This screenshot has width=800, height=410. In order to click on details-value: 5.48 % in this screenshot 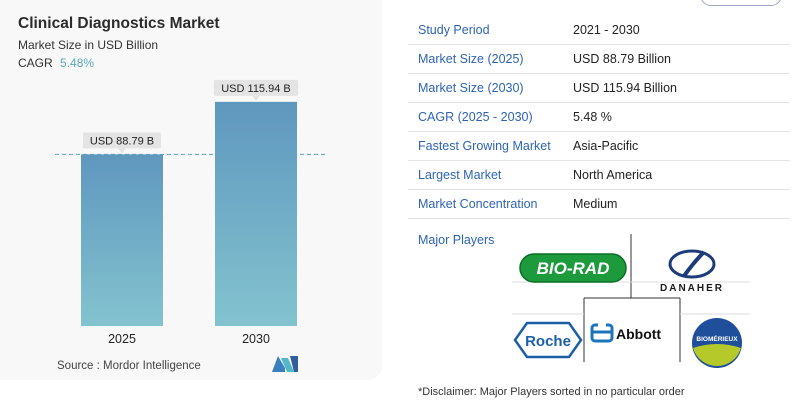, I will do `click(592, 117)`.